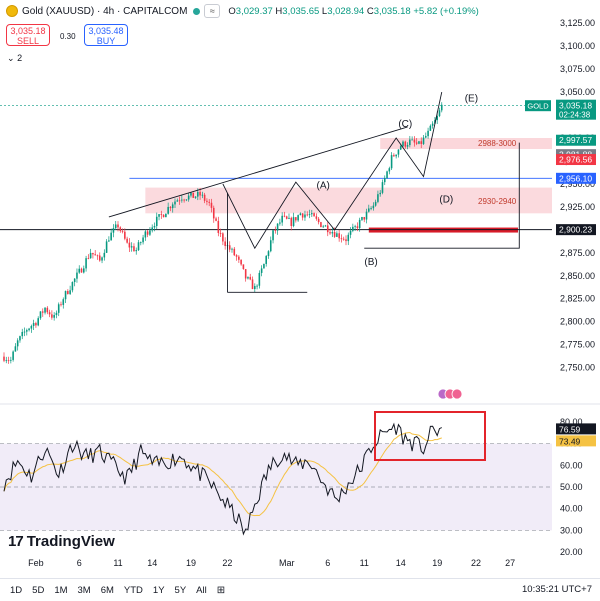 The height and width of the screenshot is (601, 600). I want to click on price-tick-label: 2,775.00, so click(577, 345).